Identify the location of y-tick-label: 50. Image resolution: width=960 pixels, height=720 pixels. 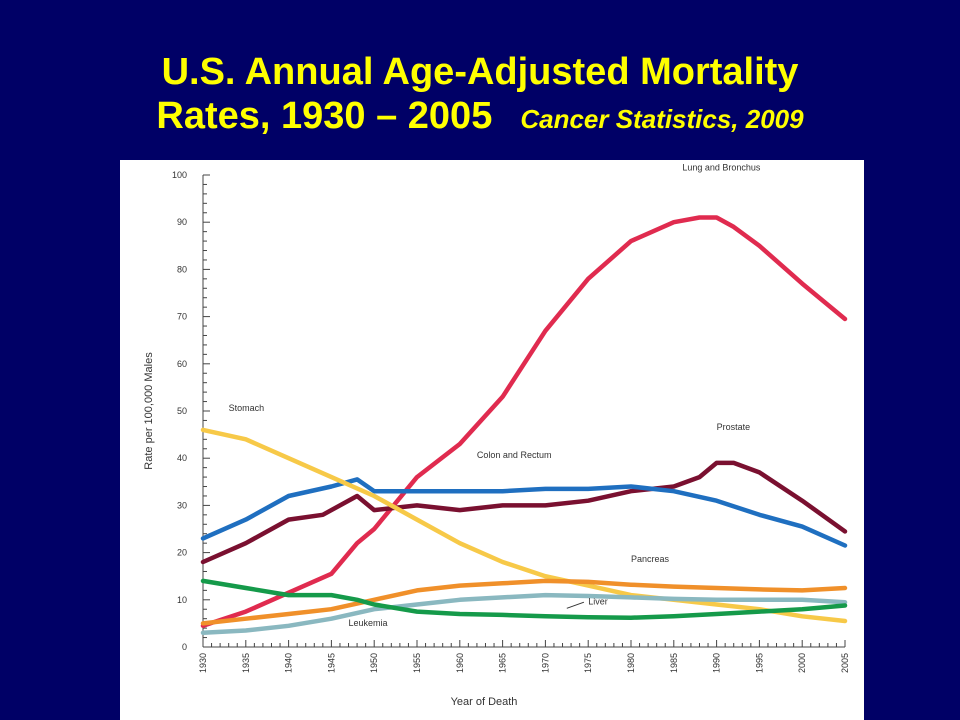
(182, 411).